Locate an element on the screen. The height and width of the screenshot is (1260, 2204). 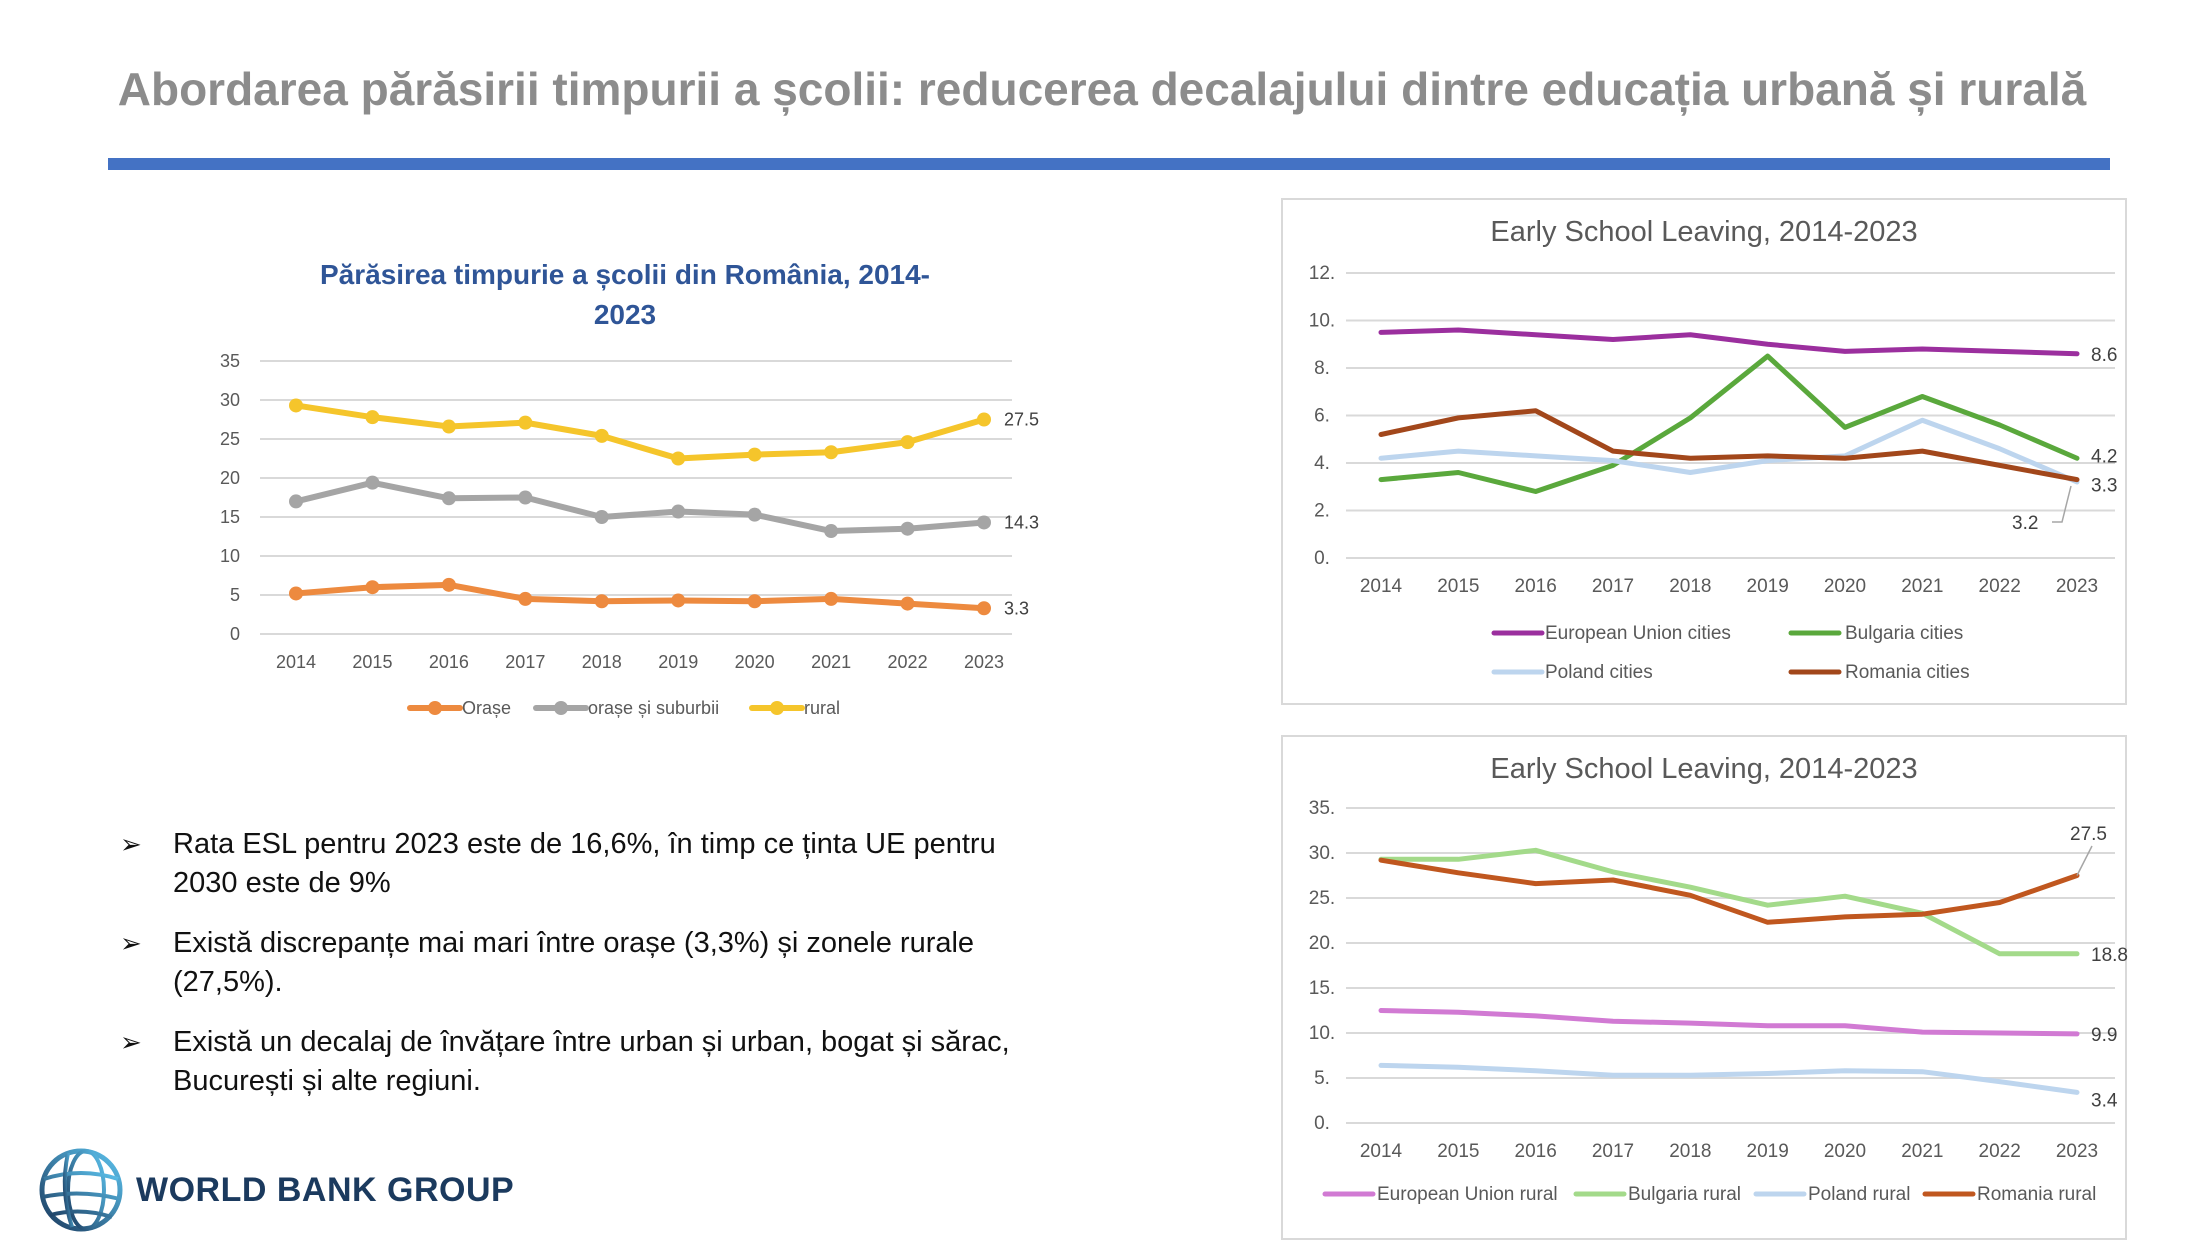
bullet-text: București și alte regiuni. is located at coordinates (327, 1081).